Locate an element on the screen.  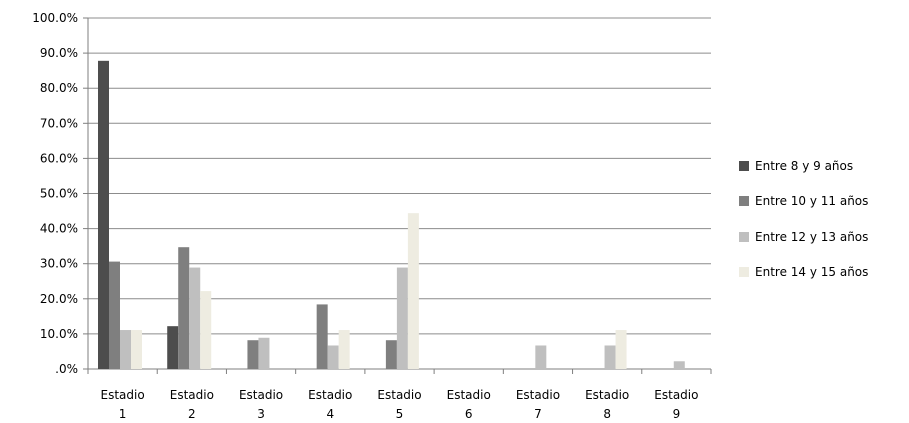
legend-item: Entre 14 y 15 años is located at coordinates (803, 272).